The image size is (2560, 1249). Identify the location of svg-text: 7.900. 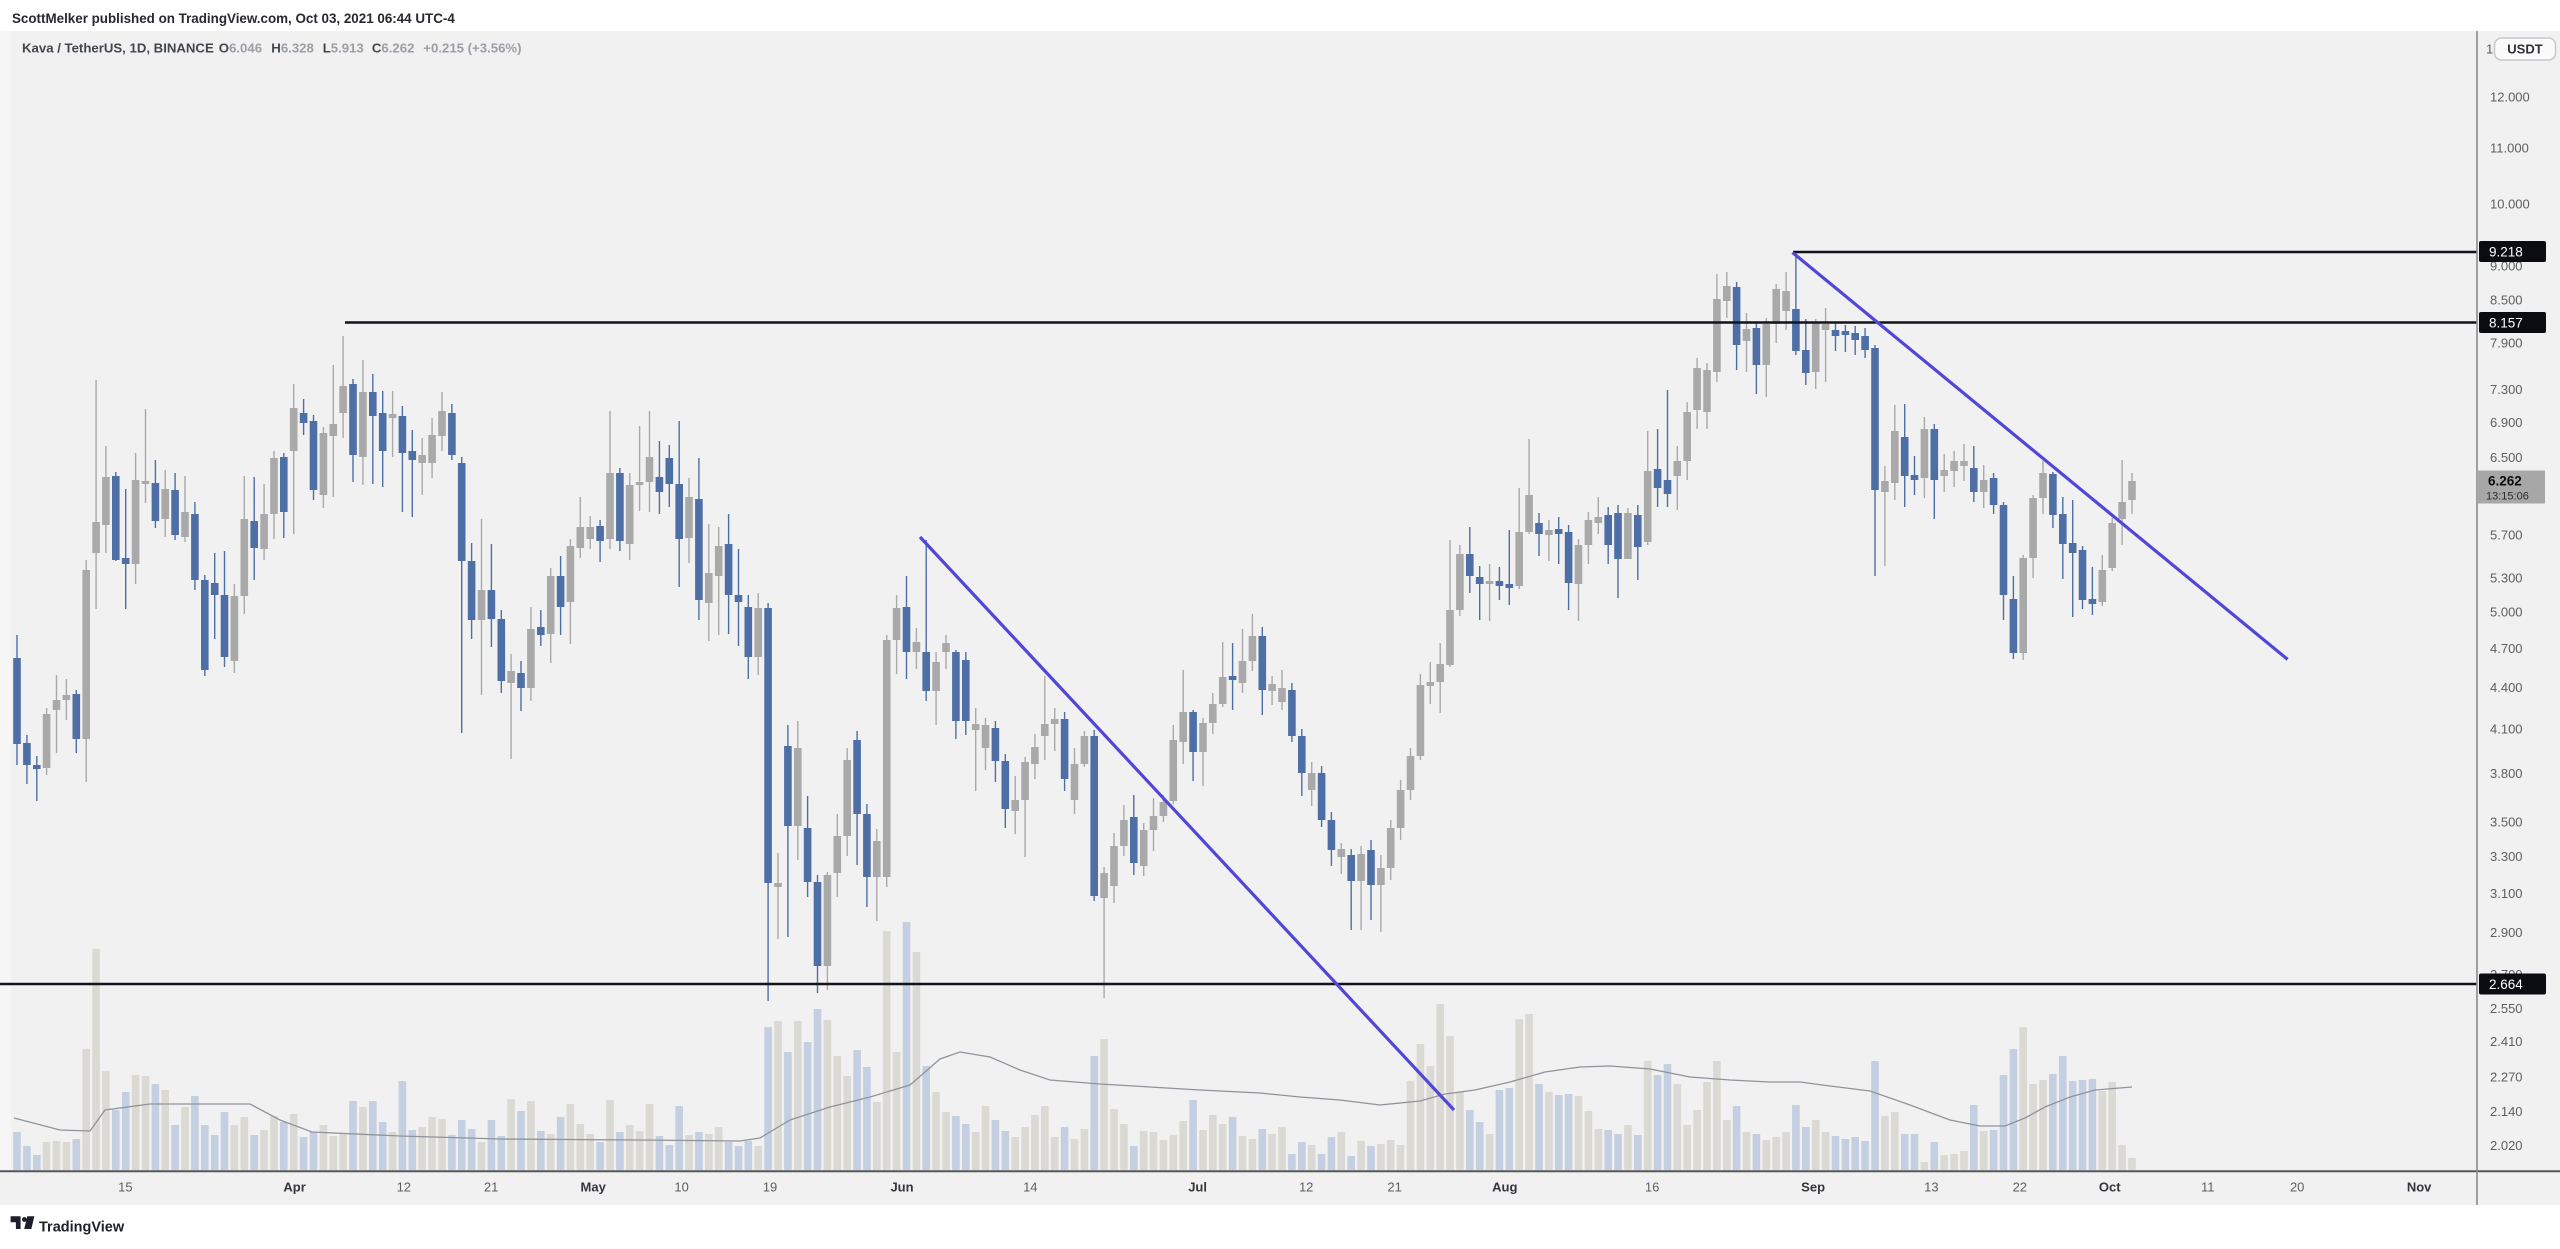
(2506, 342).